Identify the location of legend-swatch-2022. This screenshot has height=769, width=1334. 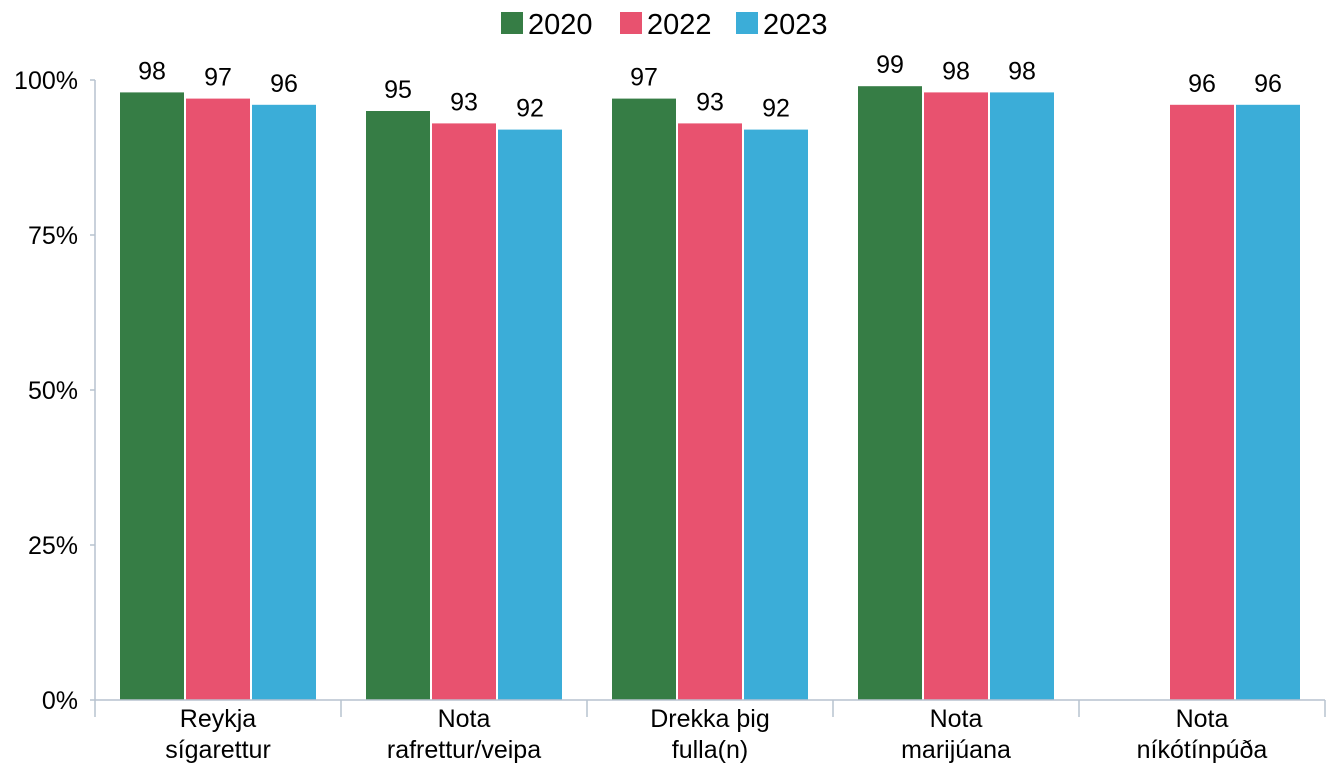
(631, 23).